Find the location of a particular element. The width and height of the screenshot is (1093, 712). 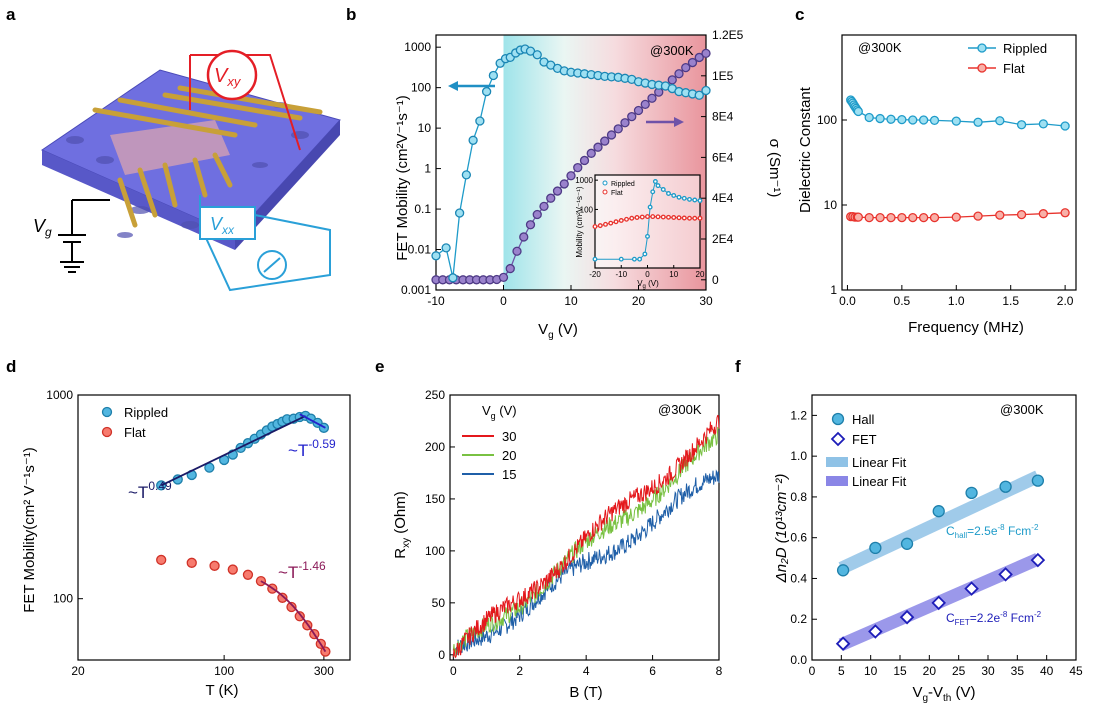

b-left-axis-arrowhead is located at coordinates (453, 86).